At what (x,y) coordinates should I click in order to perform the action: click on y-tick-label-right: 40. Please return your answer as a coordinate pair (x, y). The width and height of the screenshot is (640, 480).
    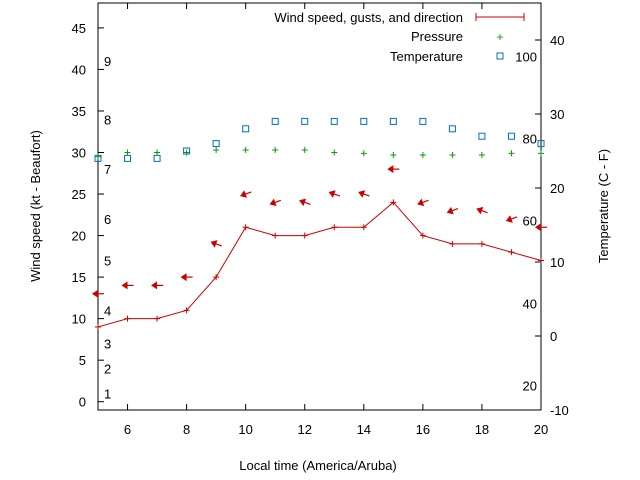
    Looking at the image, I should click on (557, 40).